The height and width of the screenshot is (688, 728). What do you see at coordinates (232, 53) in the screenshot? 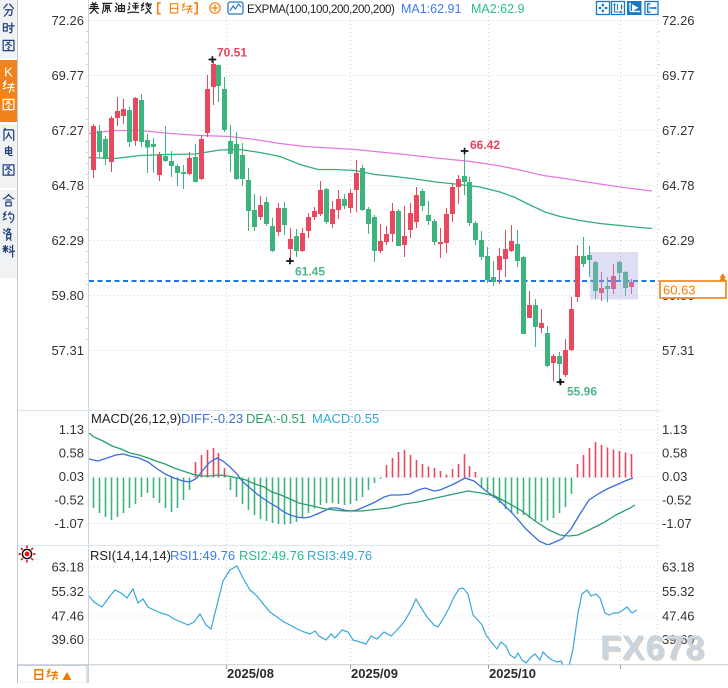
I see `svg-text: 70.51` at bounding box center [232, 53].